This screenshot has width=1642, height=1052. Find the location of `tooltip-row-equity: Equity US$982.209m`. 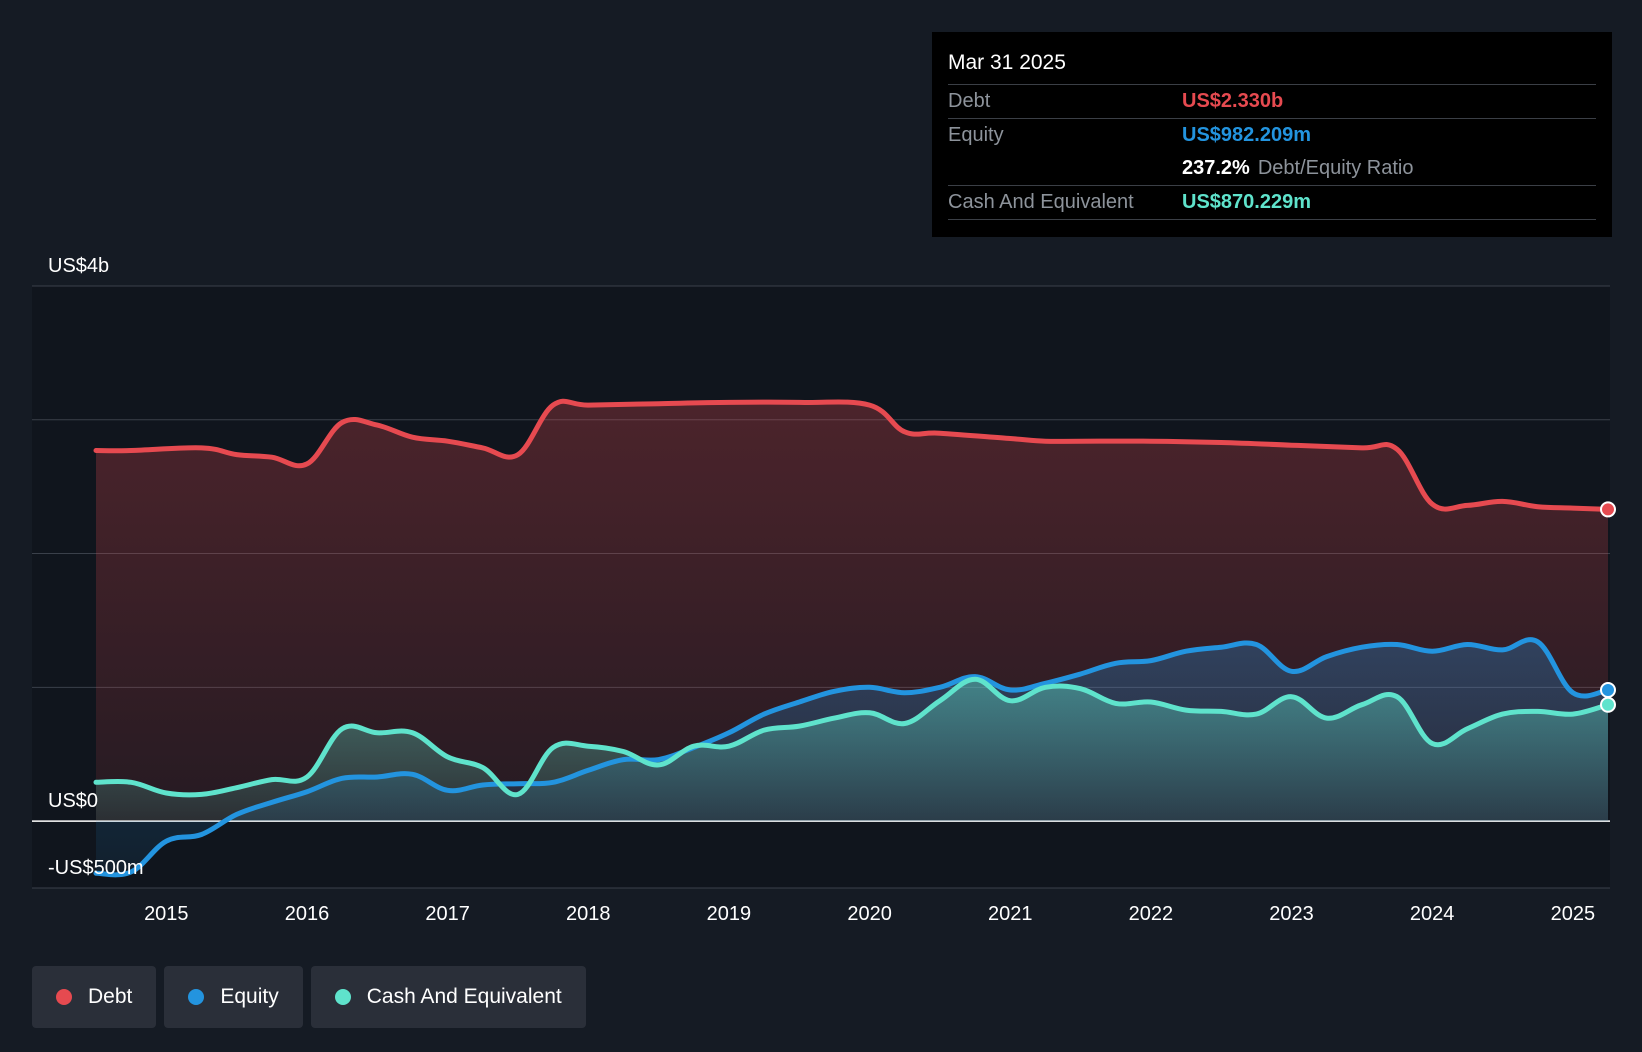

tooltip-row-equity: Equity US$982.209m is located at coordinates (1272, 135).